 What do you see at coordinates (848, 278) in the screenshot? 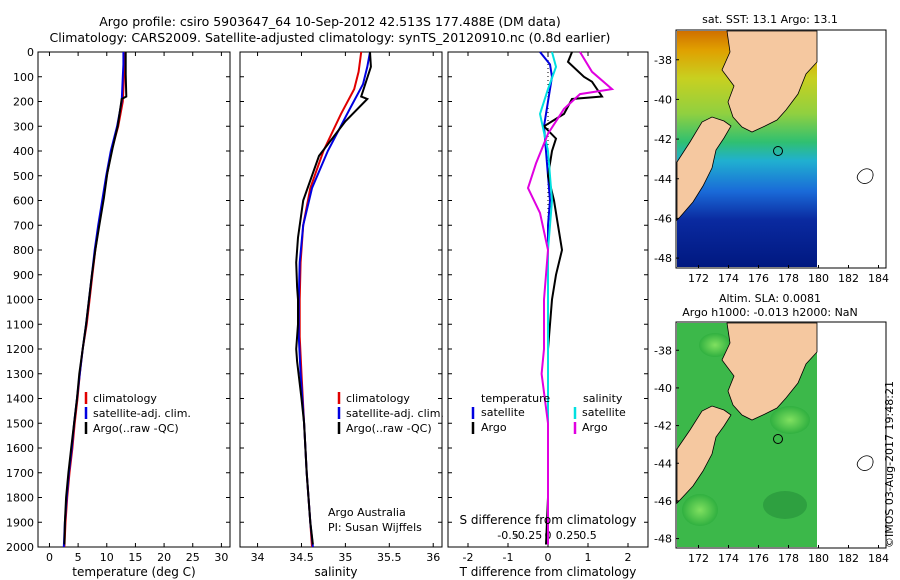
I see `map-x-tick-label: 182` at bounding box center [848, 278].